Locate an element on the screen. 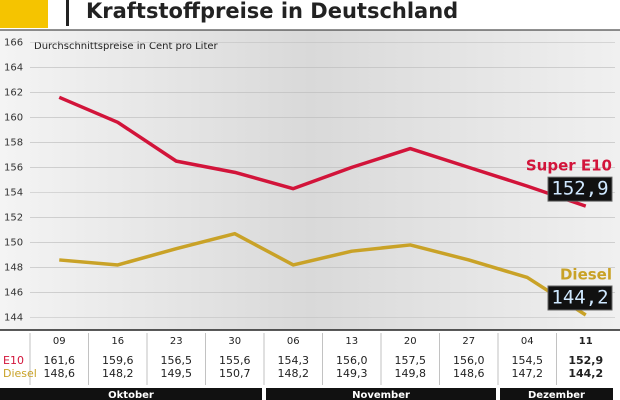 The width and height of the screenshot is (620, 400). table-value: 149,3 is located at coordinates (352, 373).